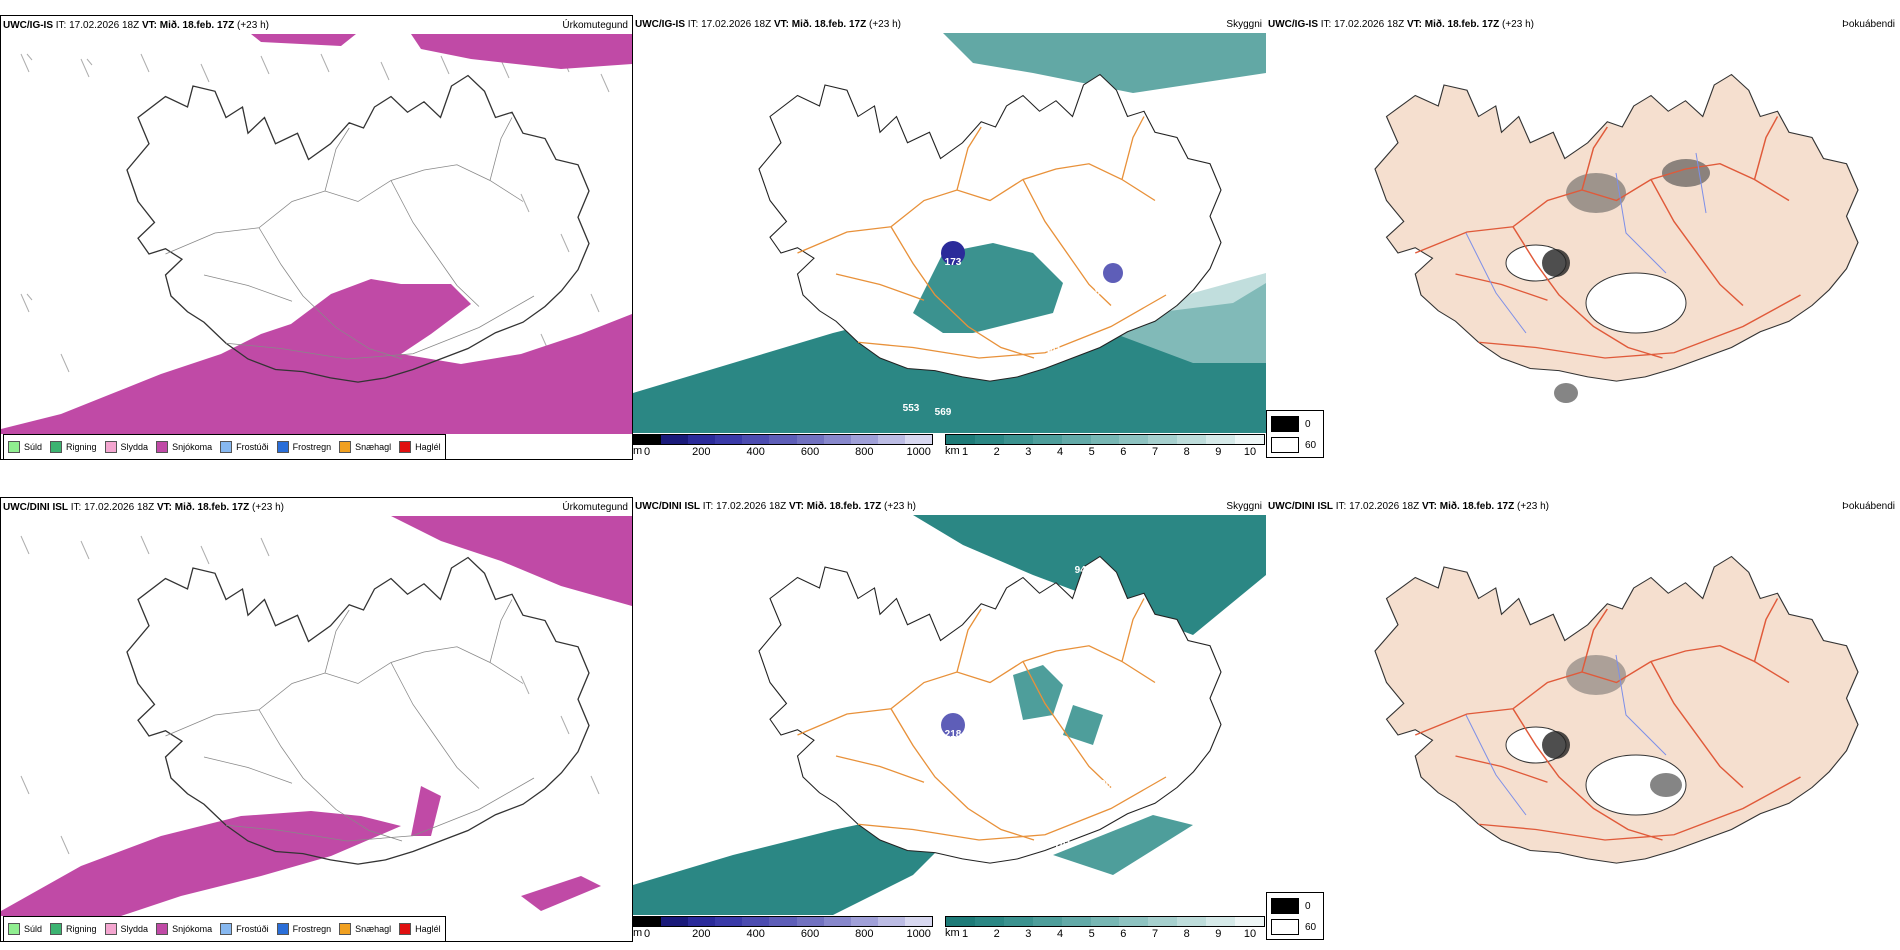 Image resolution: width=1900 pixels, height=950 pixels. I want to click on legend-label: Frostúði, so click(252, 929).